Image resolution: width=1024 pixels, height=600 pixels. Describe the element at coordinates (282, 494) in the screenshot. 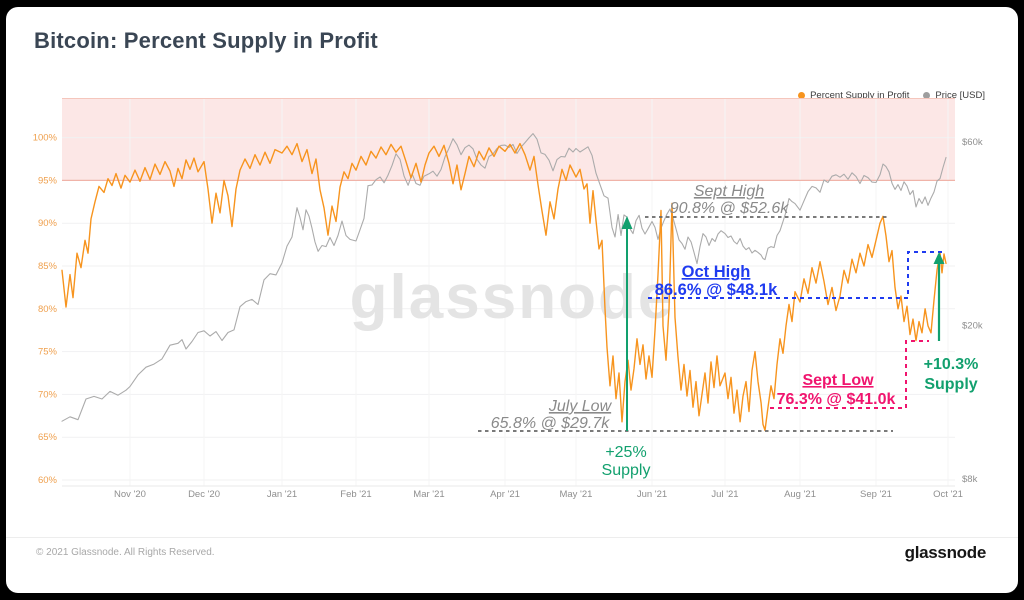

I see `x-tick-label: Jan '21` at that location.